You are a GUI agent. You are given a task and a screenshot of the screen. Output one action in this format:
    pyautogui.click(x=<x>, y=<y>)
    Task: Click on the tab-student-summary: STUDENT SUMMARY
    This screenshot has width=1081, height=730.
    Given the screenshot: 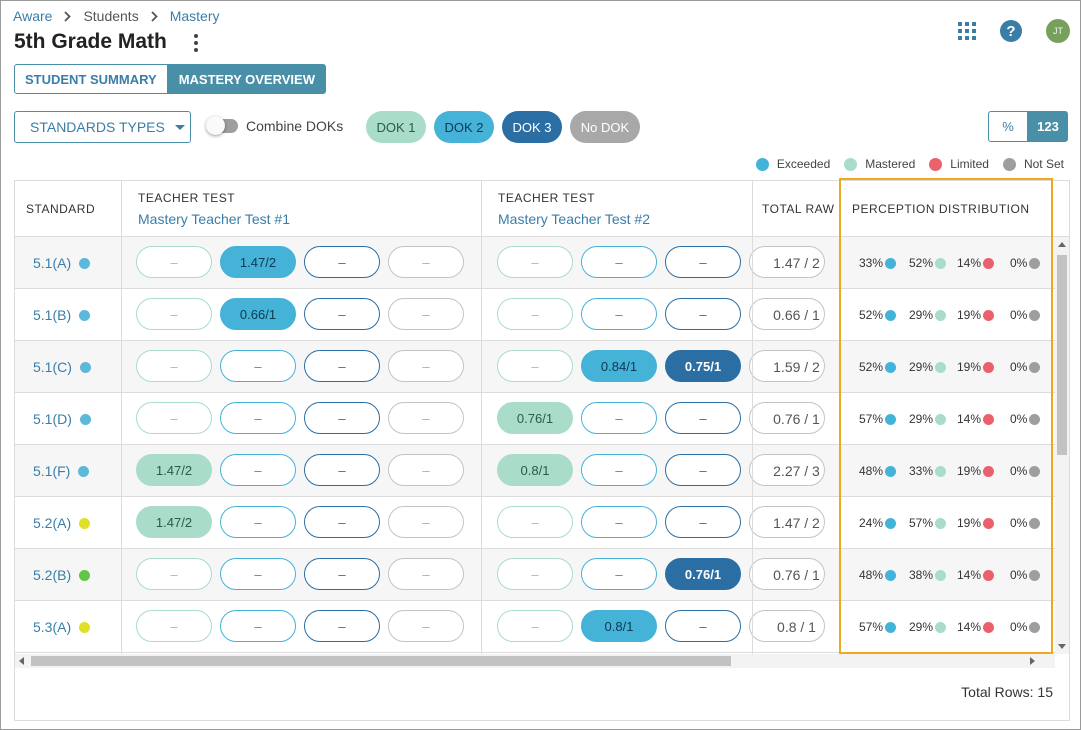 What is the action you would take?
    pyautogui.click(x=91, y=79)
    